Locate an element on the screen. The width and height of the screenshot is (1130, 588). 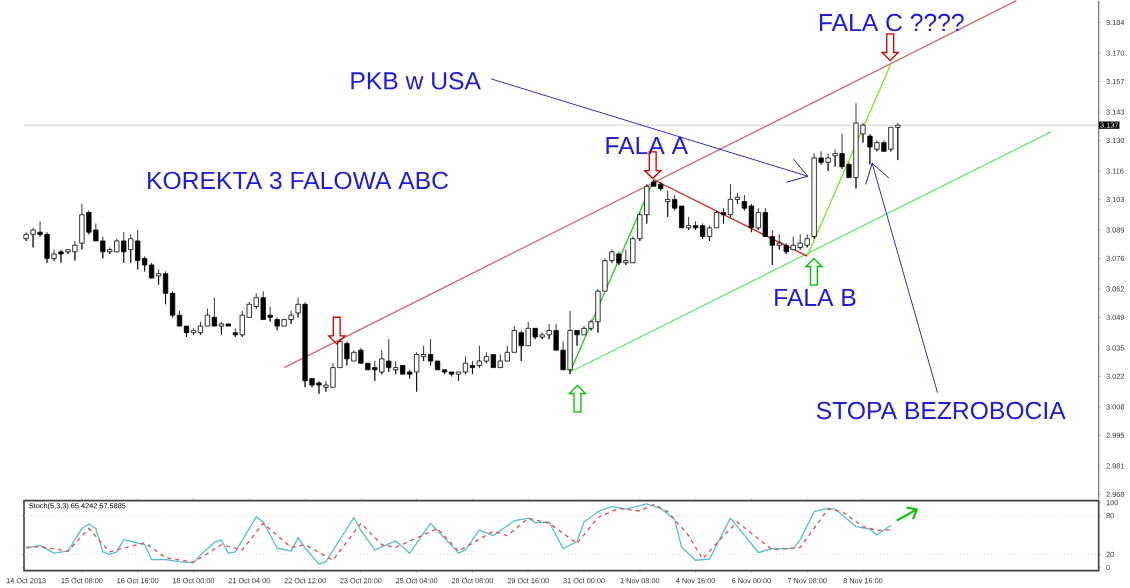
annotation: FALA C ???? is located at coordinates (891, 22).